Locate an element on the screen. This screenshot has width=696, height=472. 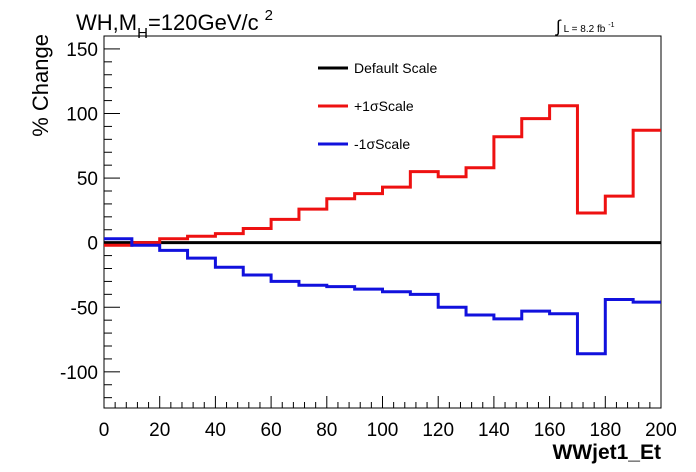
x-tick-label: 20 is located at coordinates (159, 430).